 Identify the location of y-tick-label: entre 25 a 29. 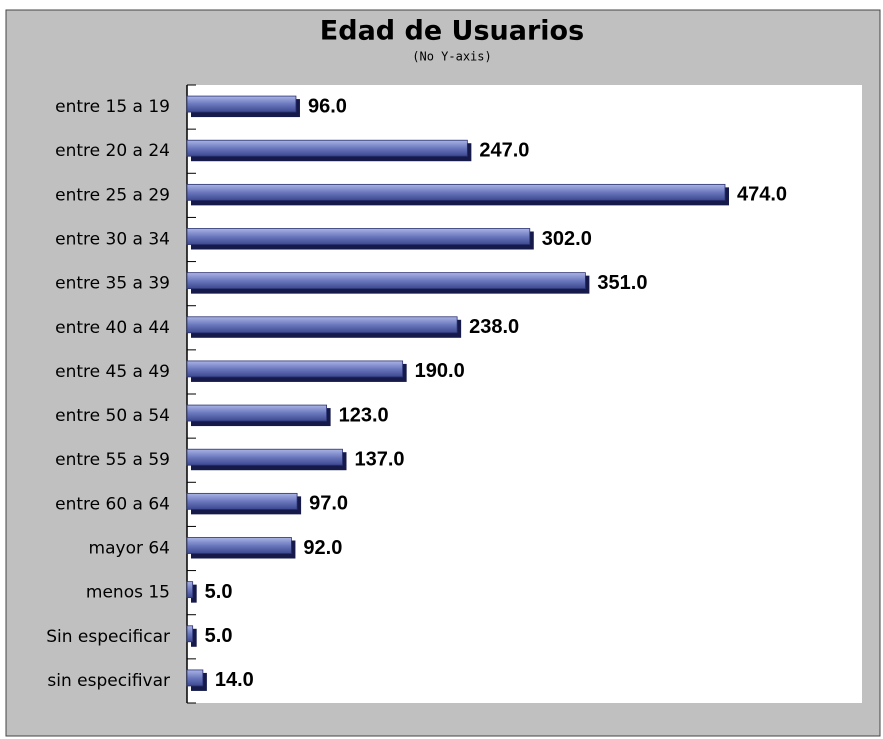
(112, 195).